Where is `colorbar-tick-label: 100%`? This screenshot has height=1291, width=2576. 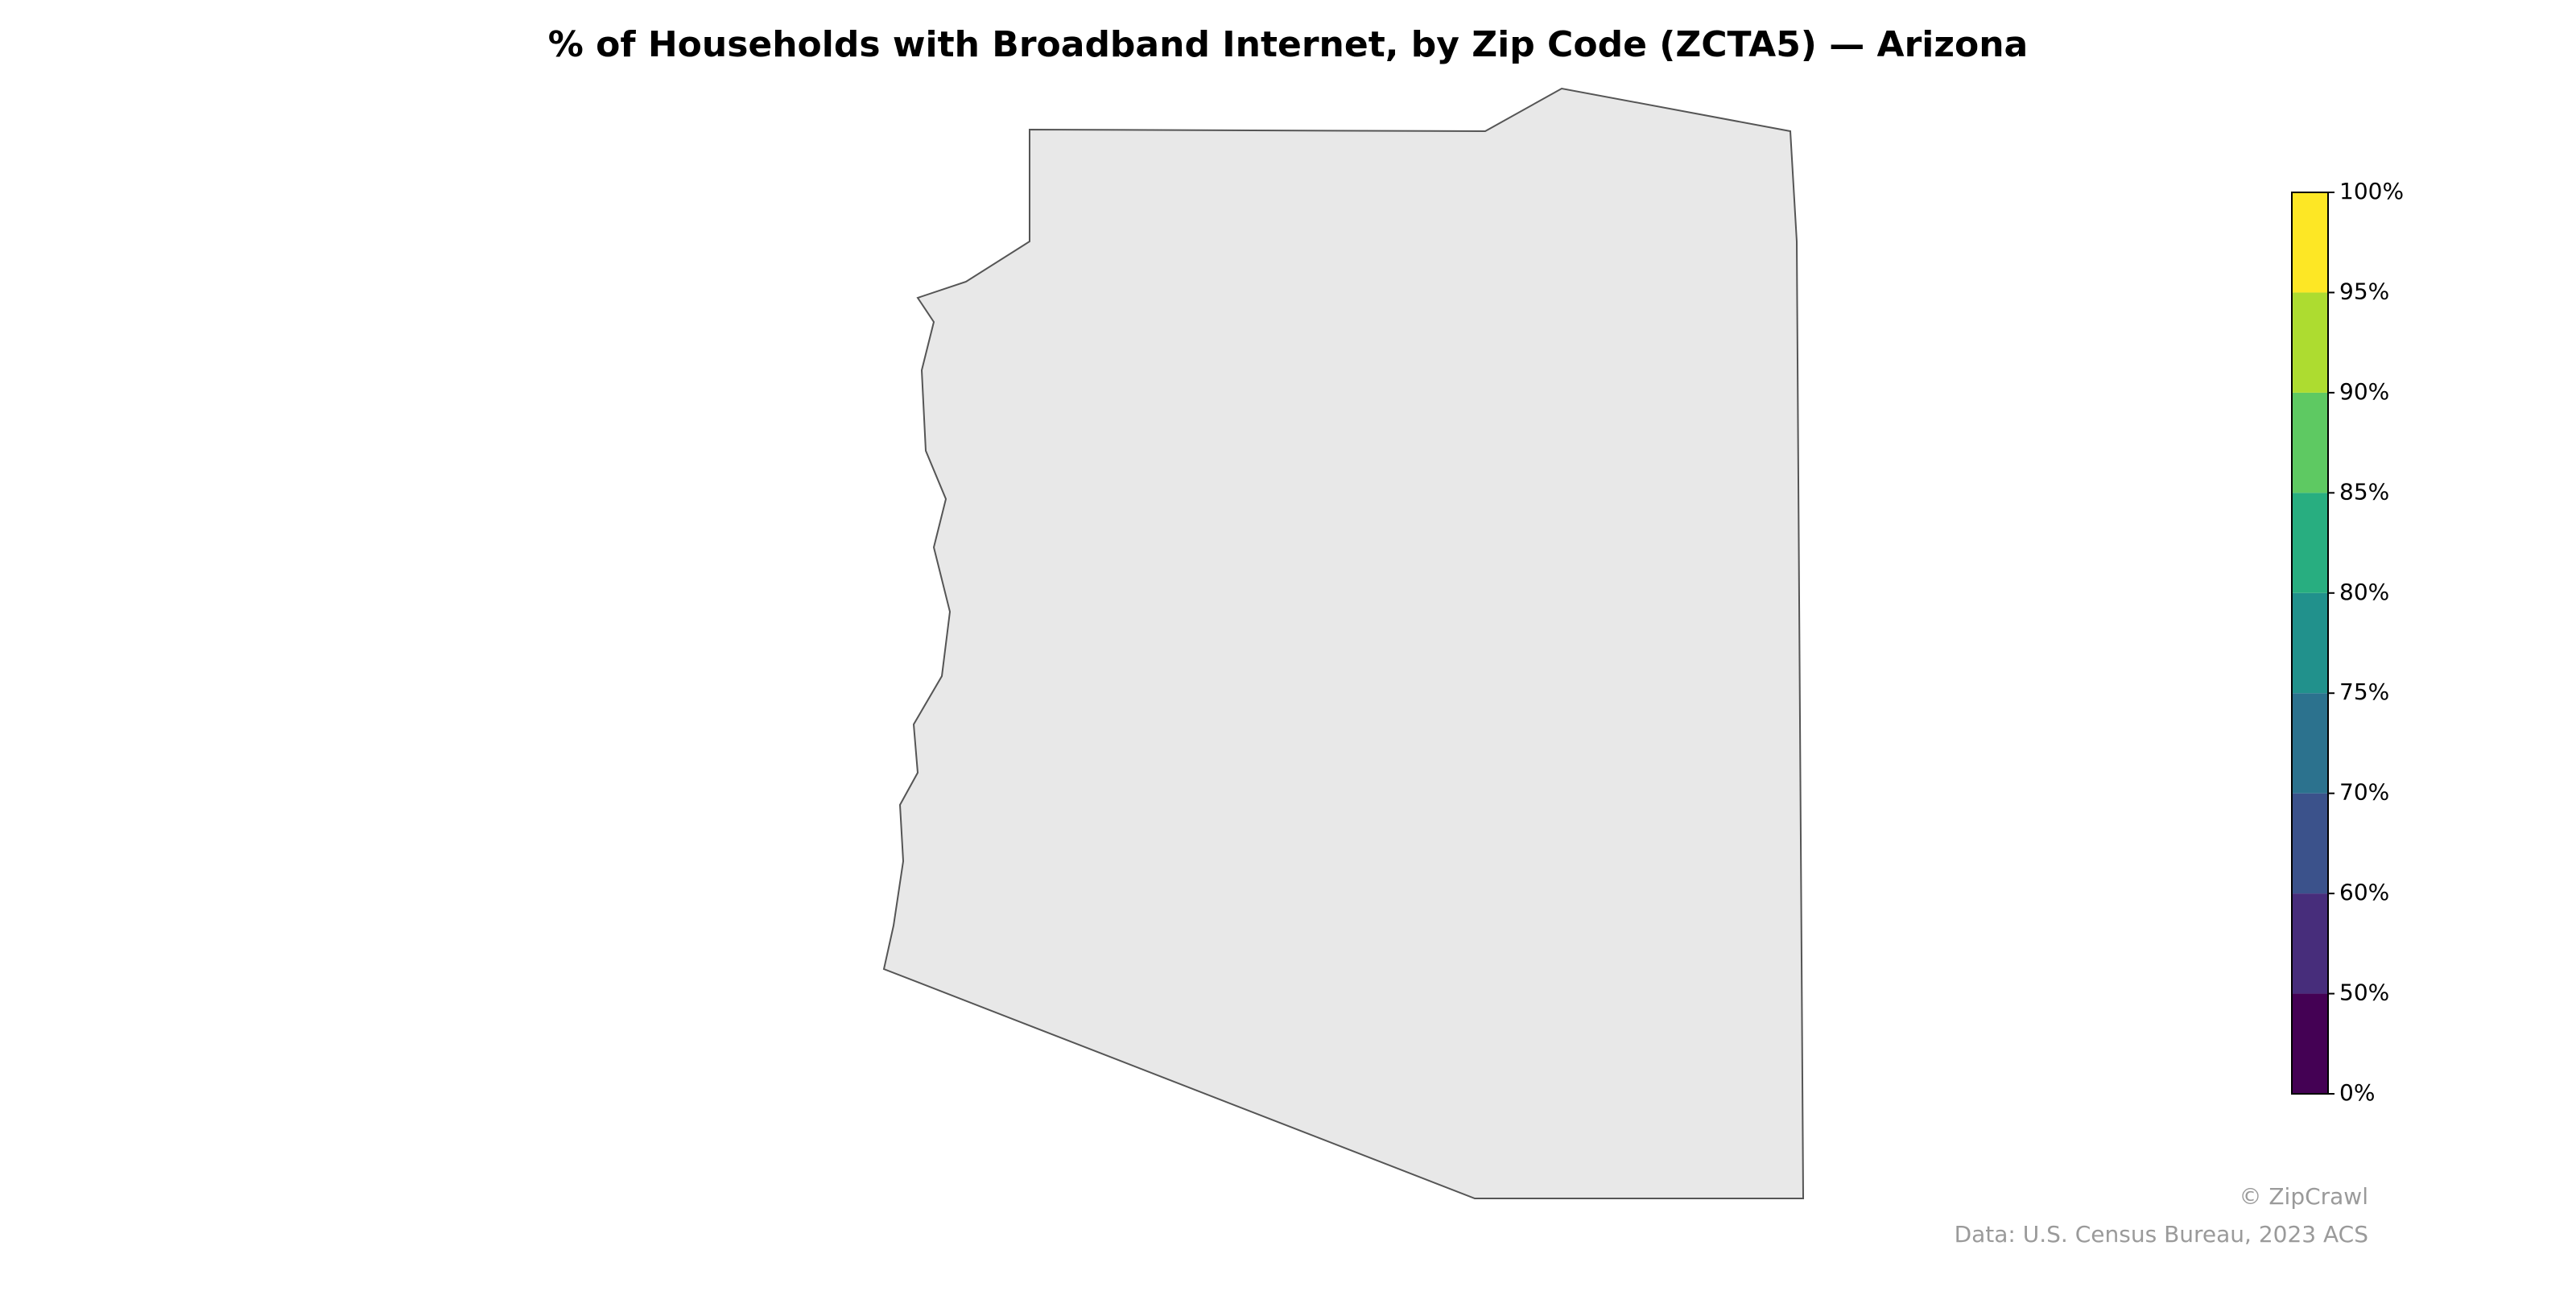 colorbar-tick-label: 100% is located at coordinates (2371, 191).